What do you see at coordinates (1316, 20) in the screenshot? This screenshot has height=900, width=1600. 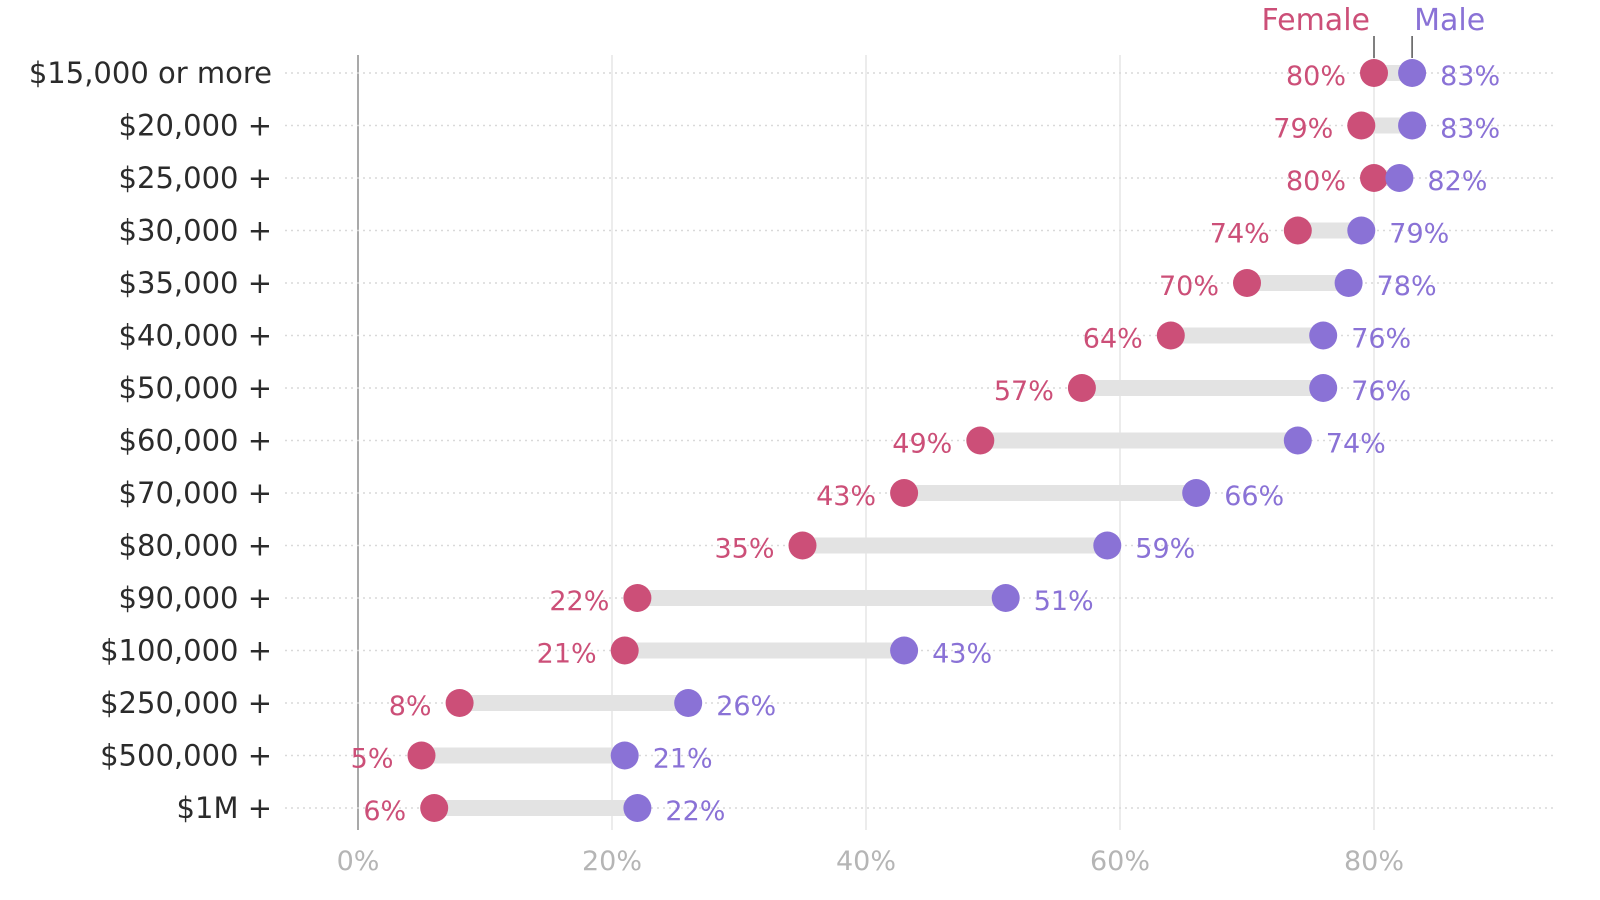 I see `legend-female-label: Female` at bounding box center [1316, 20].